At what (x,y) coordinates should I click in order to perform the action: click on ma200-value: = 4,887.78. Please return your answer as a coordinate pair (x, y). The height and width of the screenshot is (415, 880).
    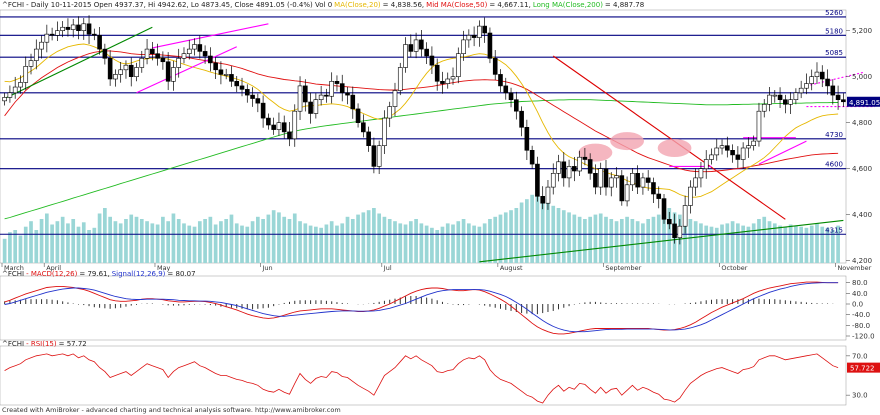
    Looking at the image, I should click on (624, 5).